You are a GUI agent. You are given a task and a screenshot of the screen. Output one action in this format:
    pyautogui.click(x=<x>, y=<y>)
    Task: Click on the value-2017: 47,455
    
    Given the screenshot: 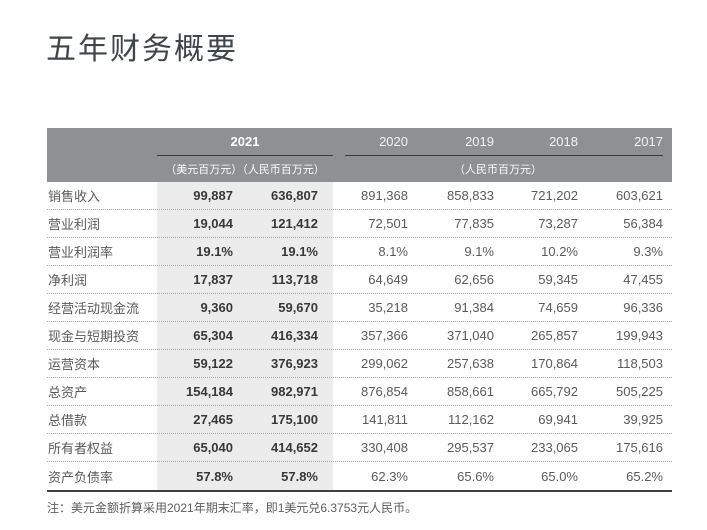 What is the action you would take?
    pyautogui.click(x=643, y=279)
    